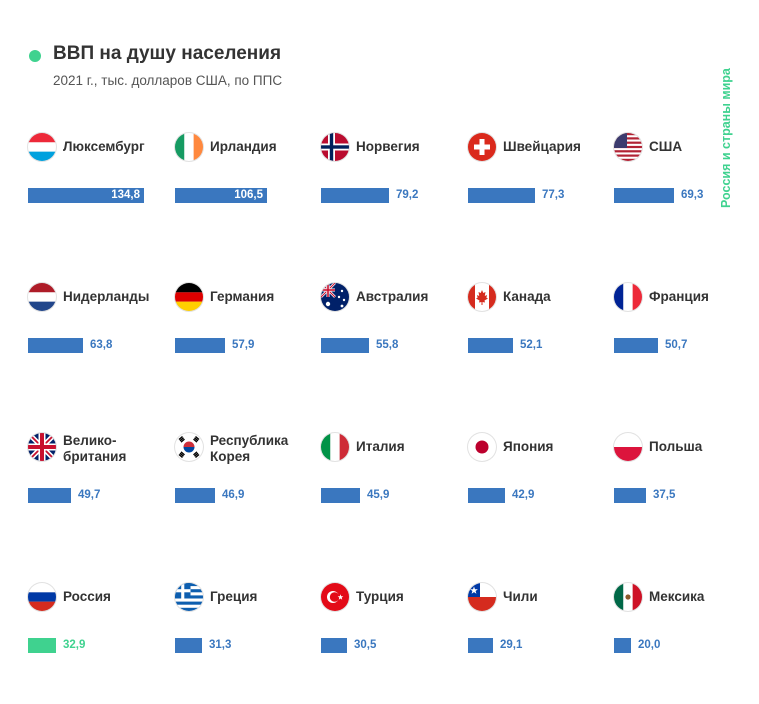 The width and height of the screenshot is (759, 704). I want to click on country-name: Япония, so click(528, 446).